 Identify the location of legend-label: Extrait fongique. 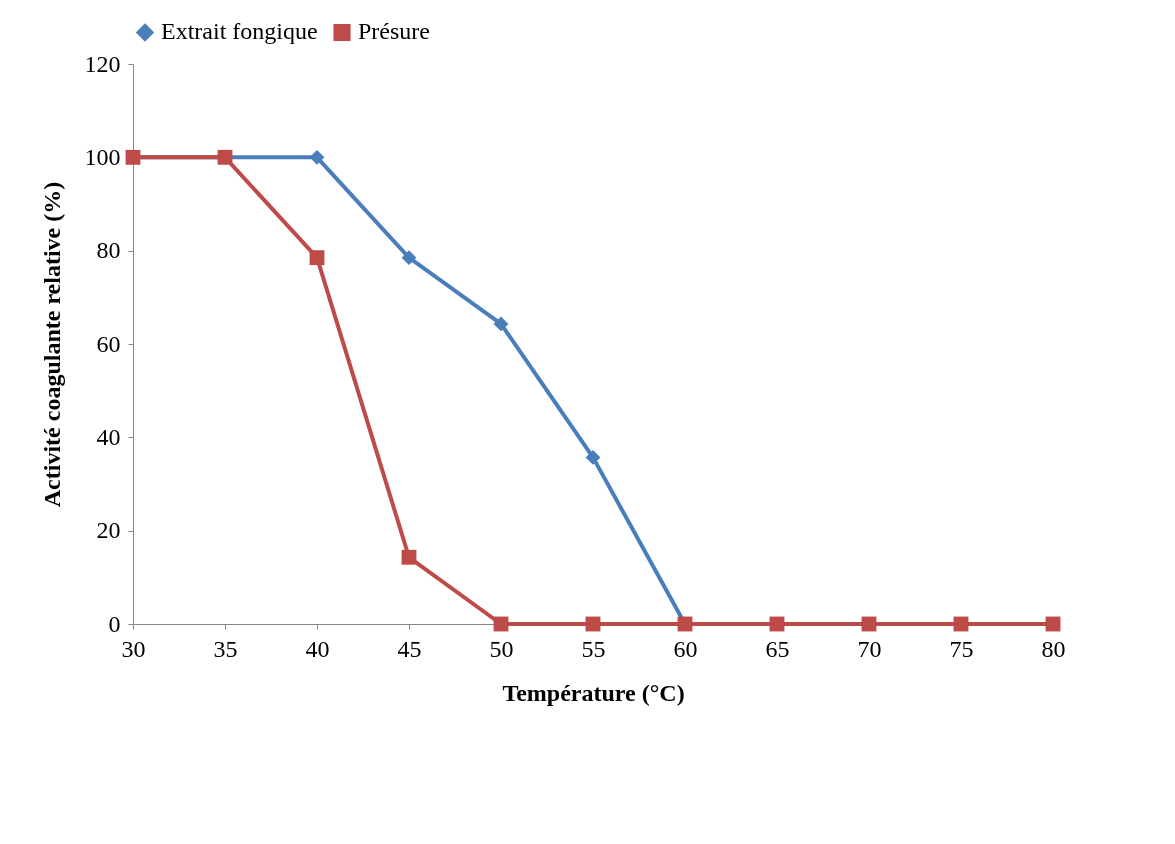
(239, 31).